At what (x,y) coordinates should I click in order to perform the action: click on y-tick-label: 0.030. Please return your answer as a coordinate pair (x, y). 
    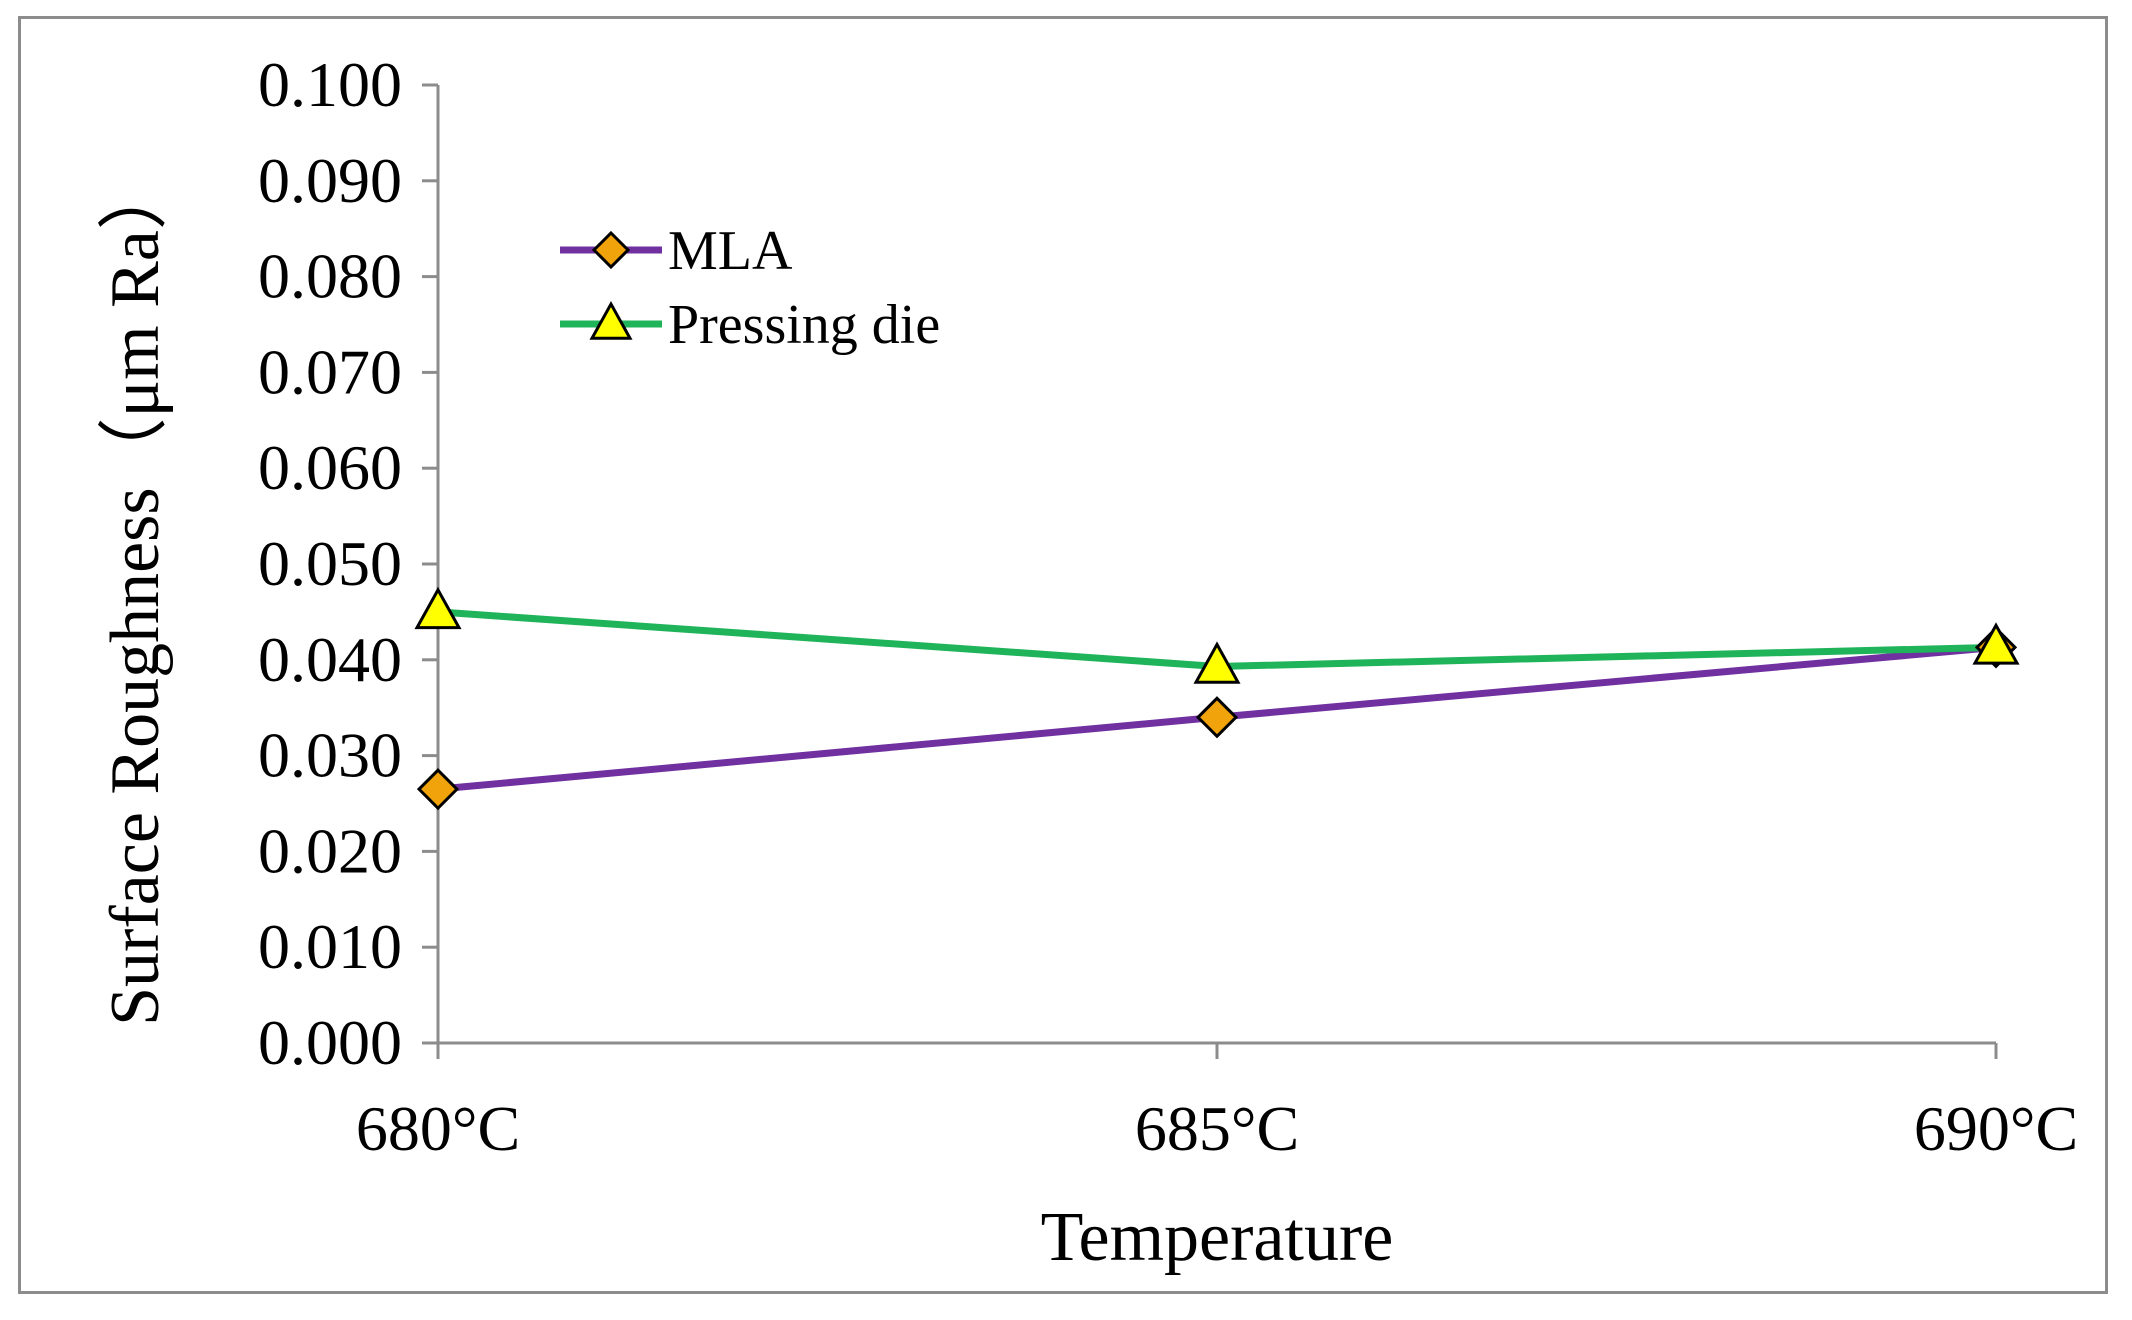
    Looking at the image, I should click on (330, 755).